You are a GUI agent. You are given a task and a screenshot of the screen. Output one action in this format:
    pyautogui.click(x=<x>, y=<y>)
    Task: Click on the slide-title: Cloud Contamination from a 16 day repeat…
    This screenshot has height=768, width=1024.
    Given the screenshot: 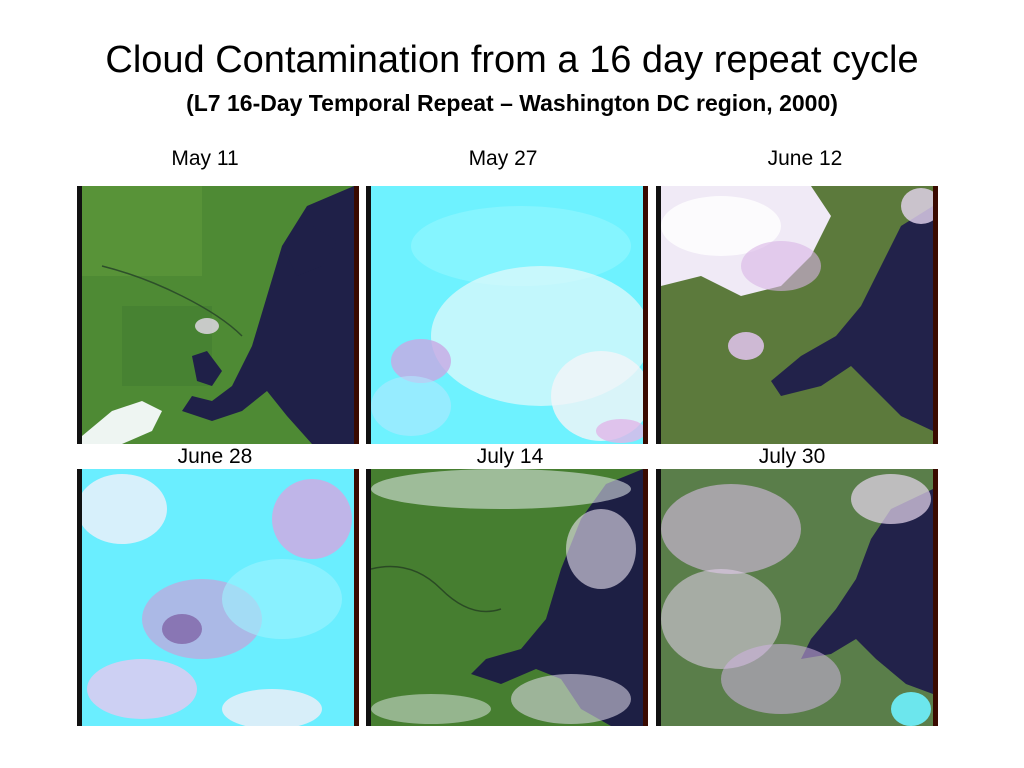 What is the action you would take?
    pyautogui.click(x=512, y=60)
    